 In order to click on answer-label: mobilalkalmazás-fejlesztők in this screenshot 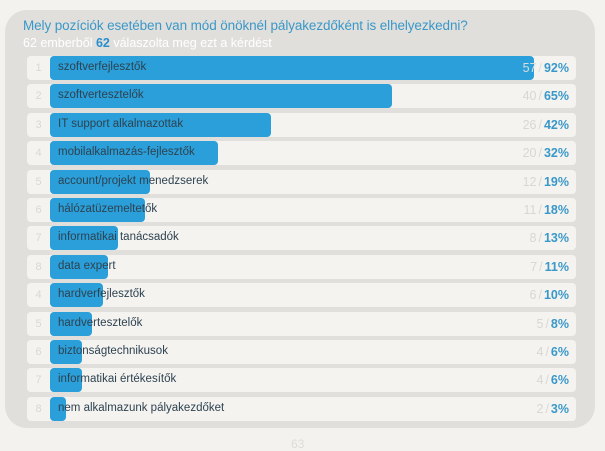, I will do `click(126, 152)`.